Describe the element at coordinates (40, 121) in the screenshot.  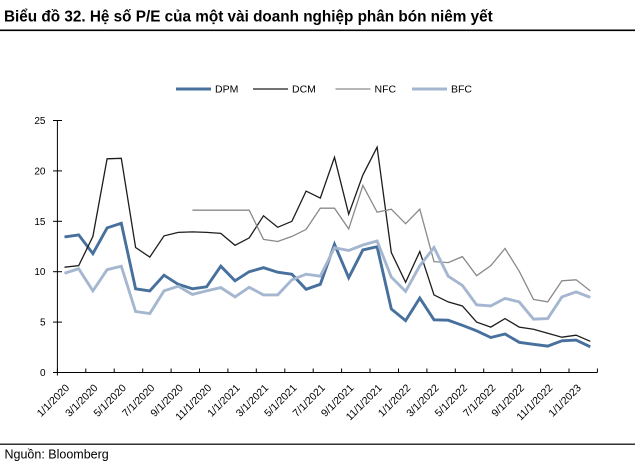
I see `svg-text: 25` at that location.